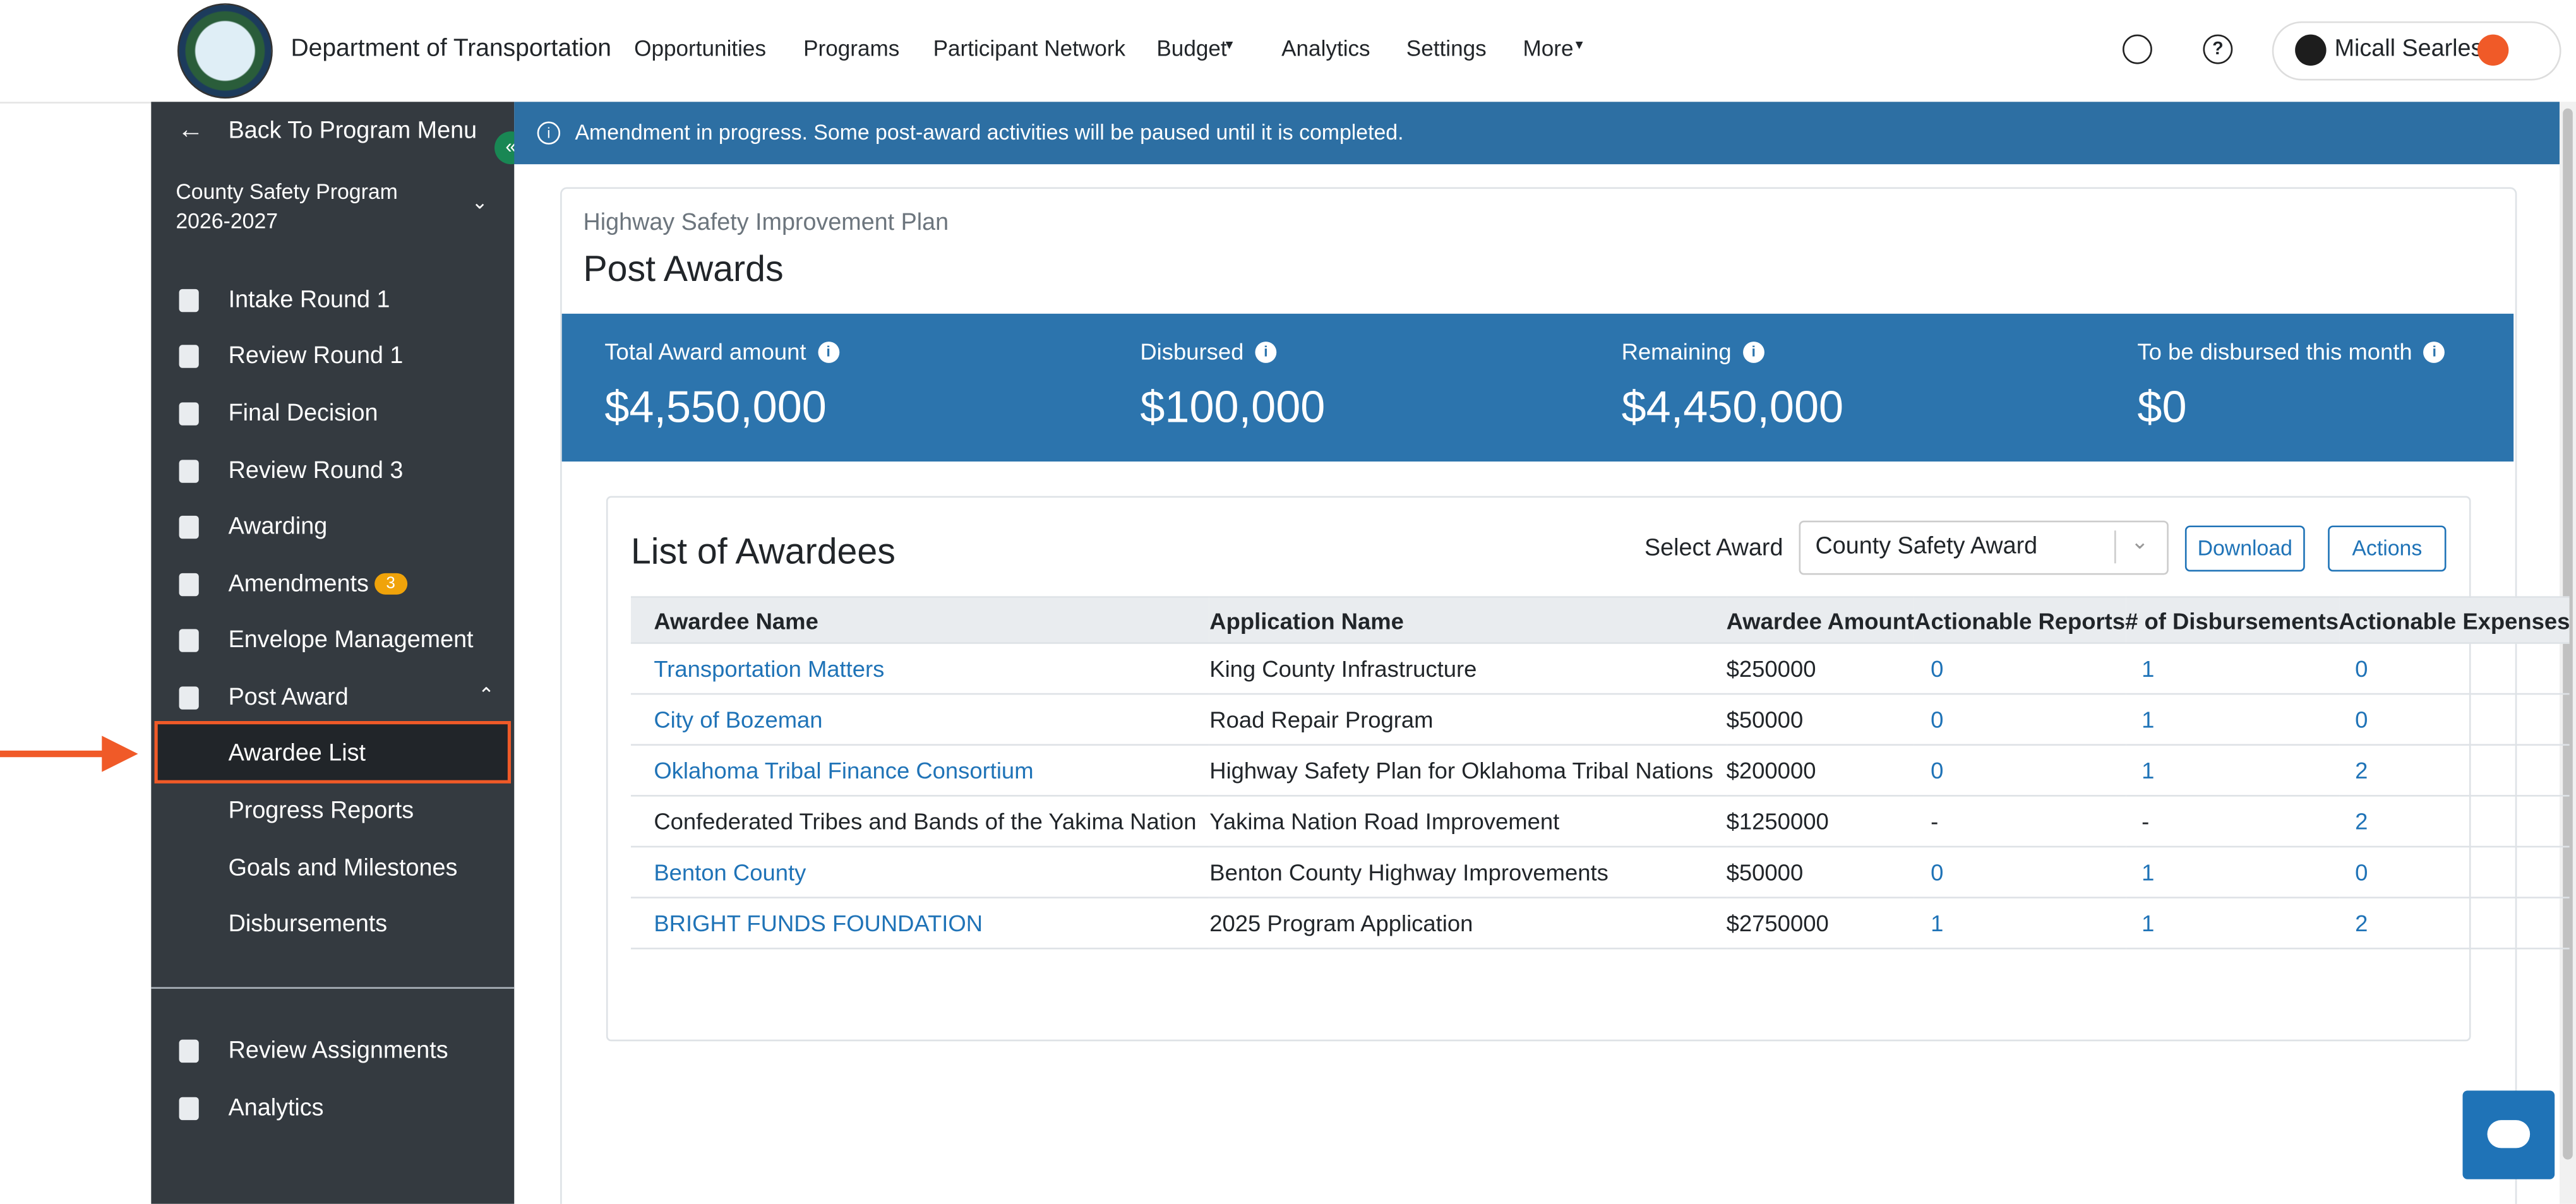  I want to click on sidebar-item: Envelope Management, so click(351, 640).